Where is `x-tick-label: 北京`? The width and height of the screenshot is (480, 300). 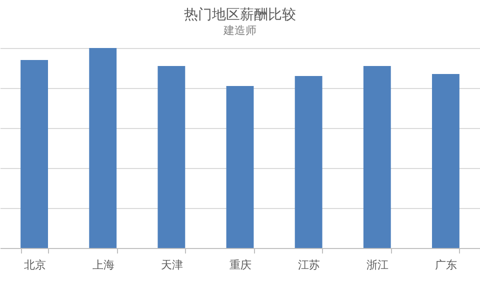 x-tick-label: 北京 is located at coordinates (35, 265).